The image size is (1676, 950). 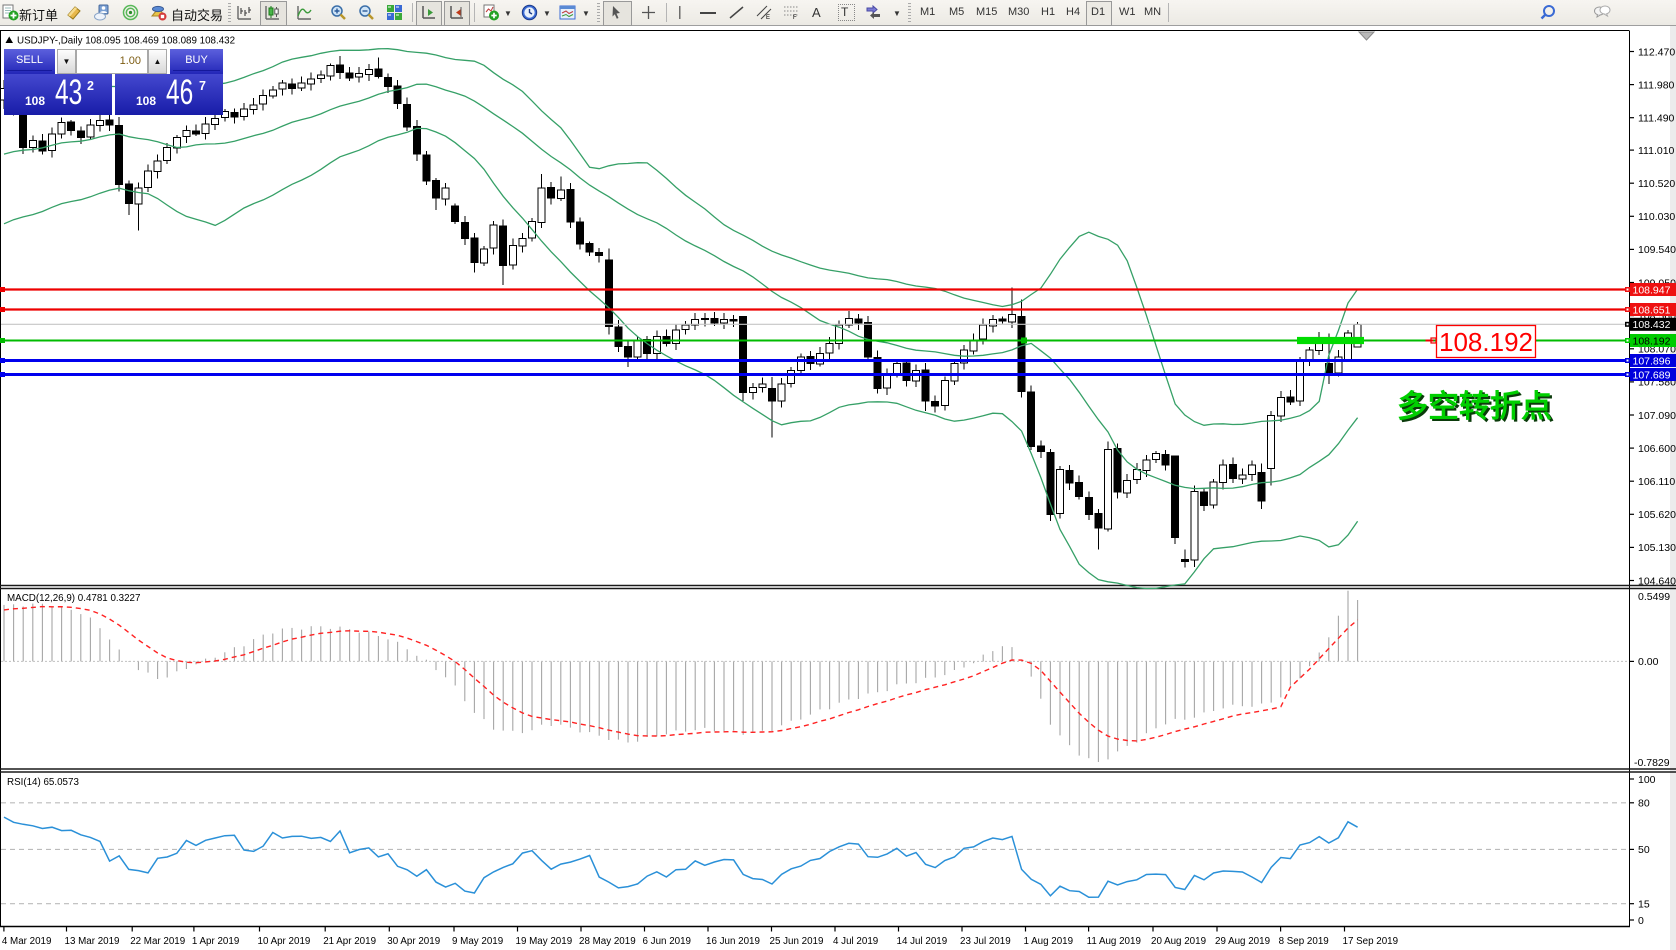 I want to click on svg-text: E, so click(x=768, y=18).